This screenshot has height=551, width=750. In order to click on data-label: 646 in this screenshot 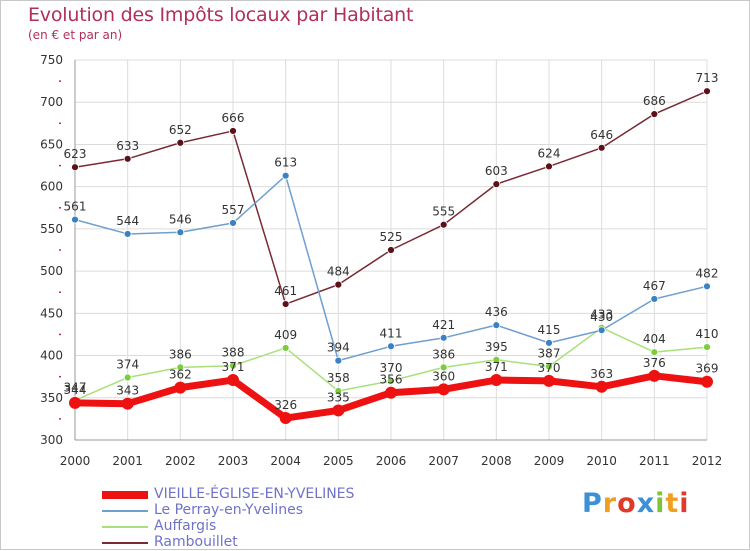, I will do `click(601, 135)`.